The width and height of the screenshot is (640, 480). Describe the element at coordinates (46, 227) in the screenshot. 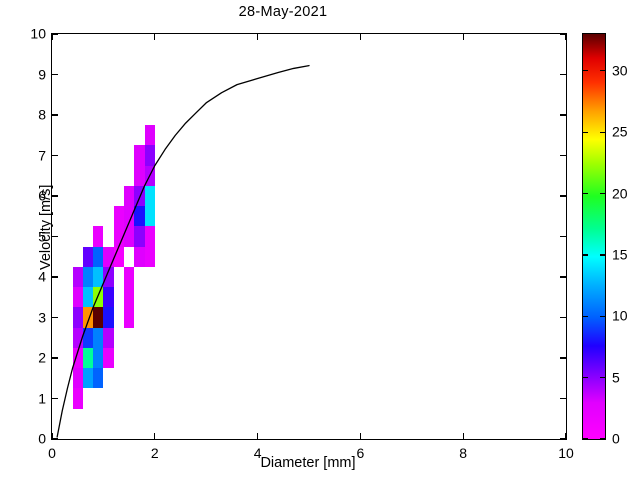

I see `y-axis-title: Velocity [m/s]` at that location.